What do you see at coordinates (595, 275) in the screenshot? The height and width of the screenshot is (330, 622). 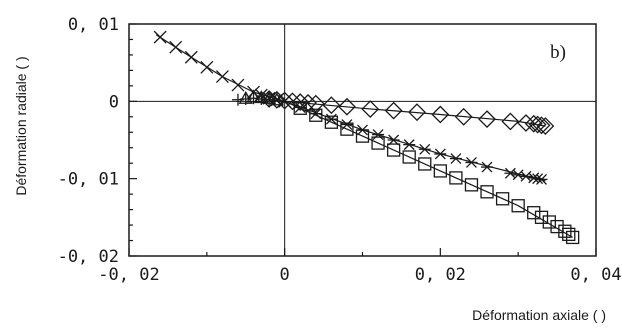 I see `x-tick-label: 0, 04` at bounding box center [595, 275].